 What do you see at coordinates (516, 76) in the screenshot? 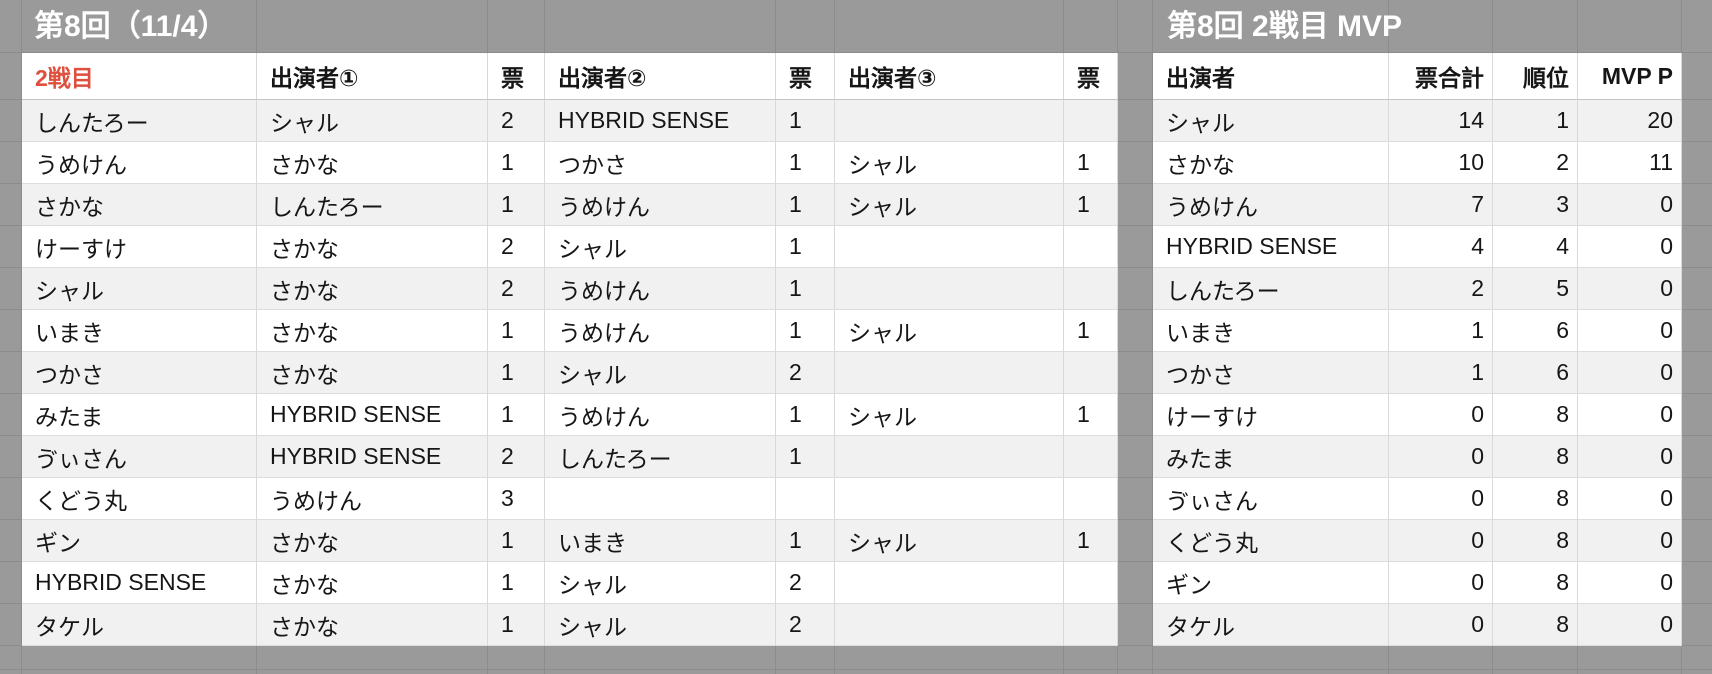
I see `column-header-votes1: 票` at bounding box center [516, 76].